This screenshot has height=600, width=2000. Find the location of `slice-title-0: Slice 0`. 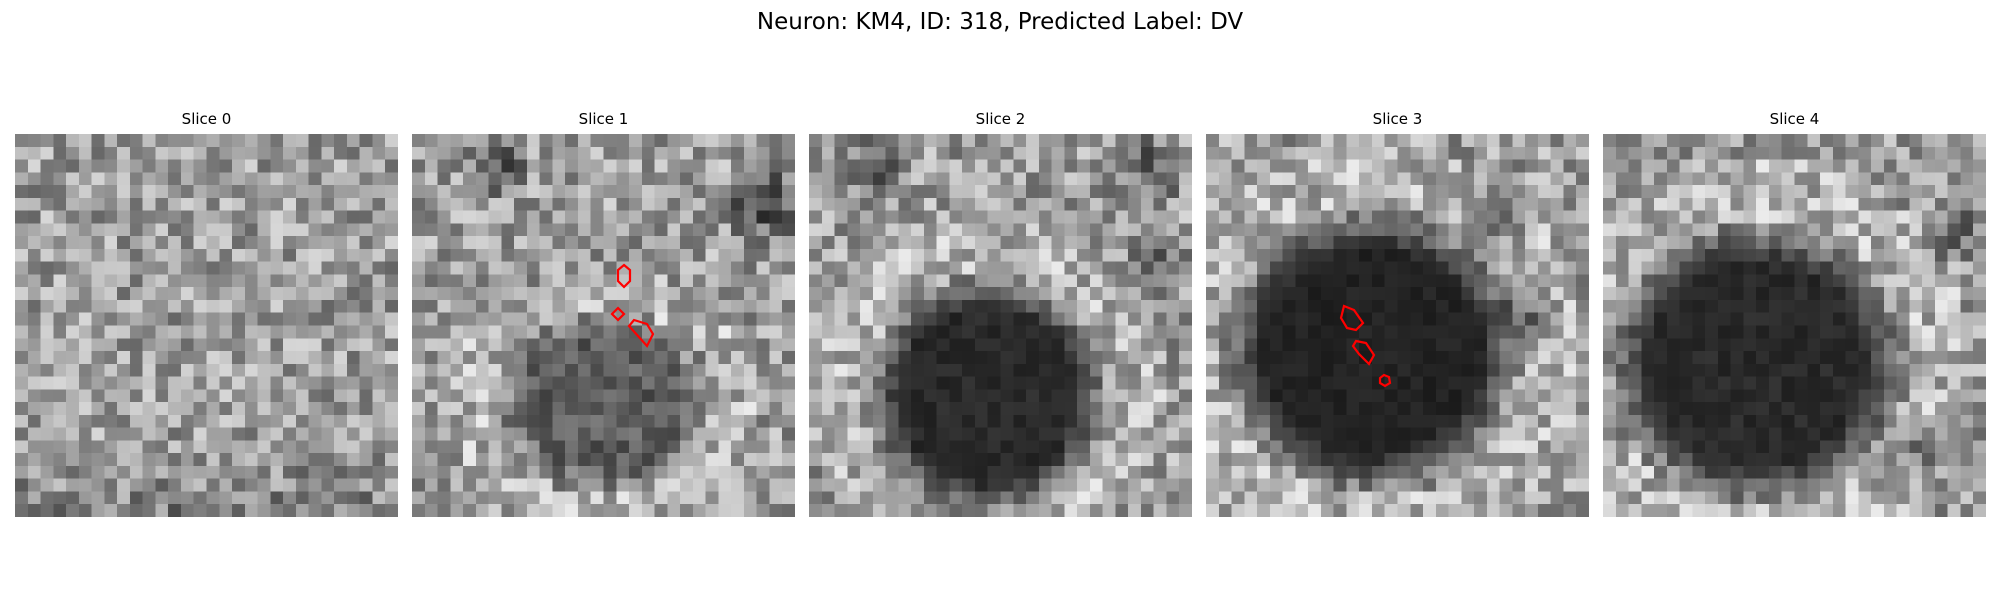

slice-title-0: Slice 0 is located at coordinates (206, 119).